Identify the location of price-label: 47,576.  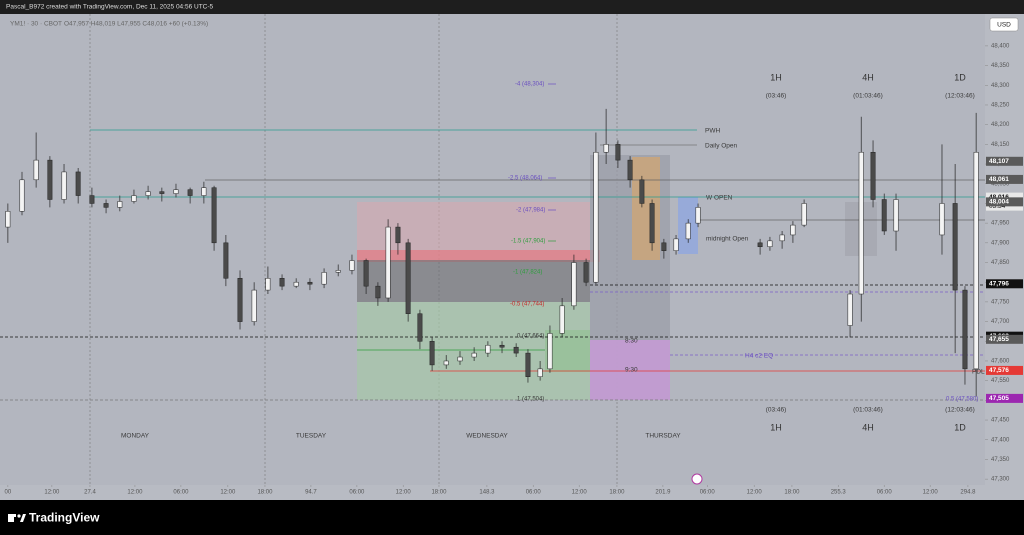
(999, 370).